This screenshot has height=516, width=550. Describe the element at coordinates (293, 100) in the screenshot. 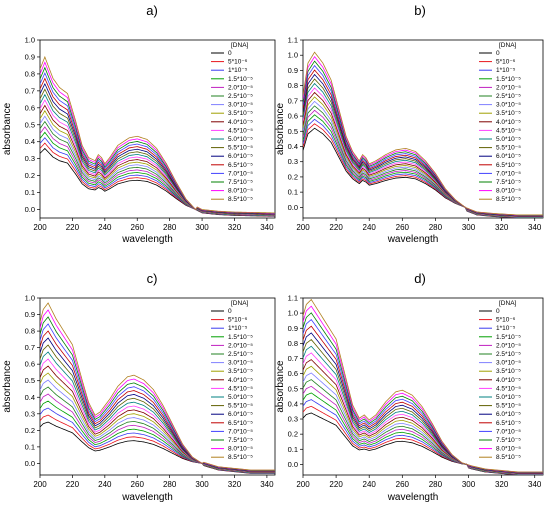

I see `y-tick-label: 0.7` at that location.